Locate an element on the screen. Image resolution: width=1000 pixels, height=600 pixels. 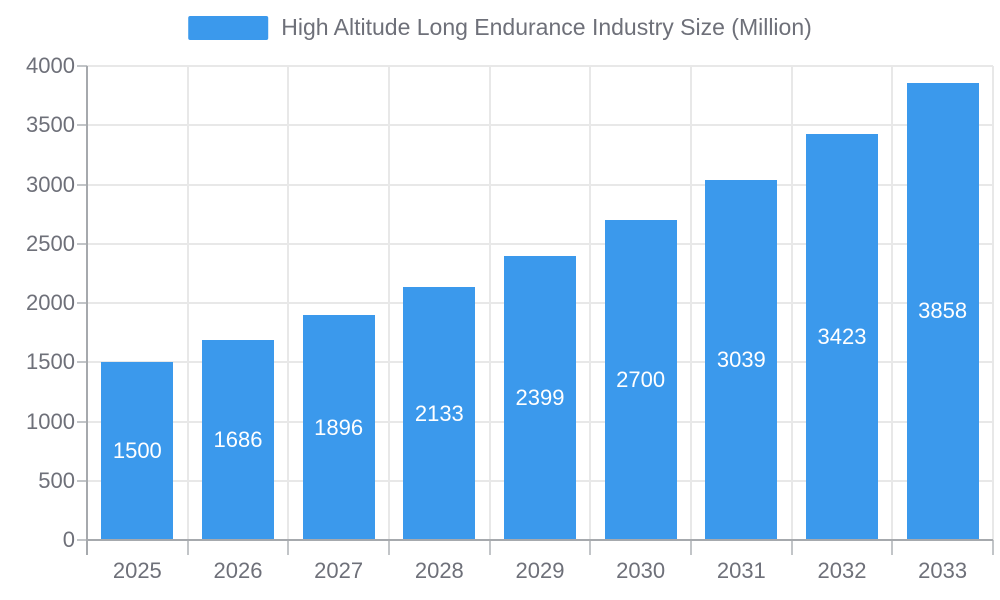
x-axis-label: 2025 is located at coordinates (137, 570).